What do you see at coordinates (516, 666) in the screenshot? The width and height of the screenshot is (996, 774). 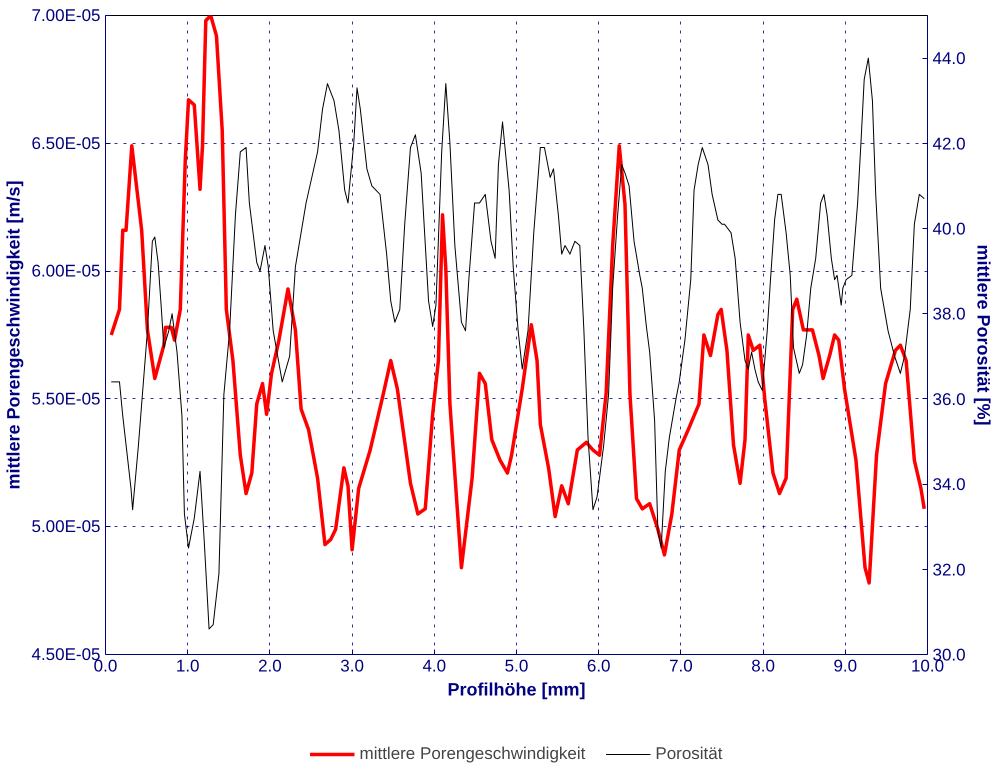 I see `x-tick-label: 5.0` at bounding box center [516, 666].